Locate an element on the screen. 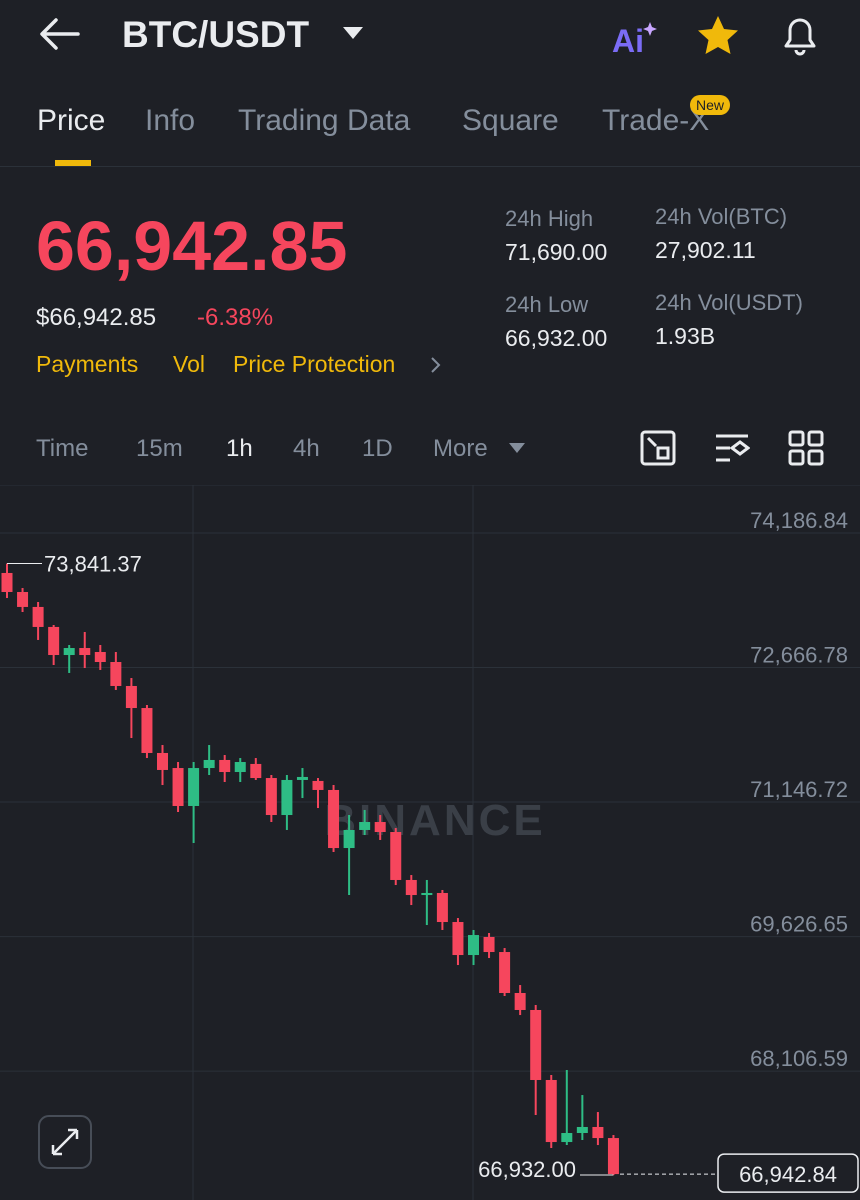 The width and height of the screenshot is (860, 1200). chart-tool-icon is located at coordinates (658, 448).